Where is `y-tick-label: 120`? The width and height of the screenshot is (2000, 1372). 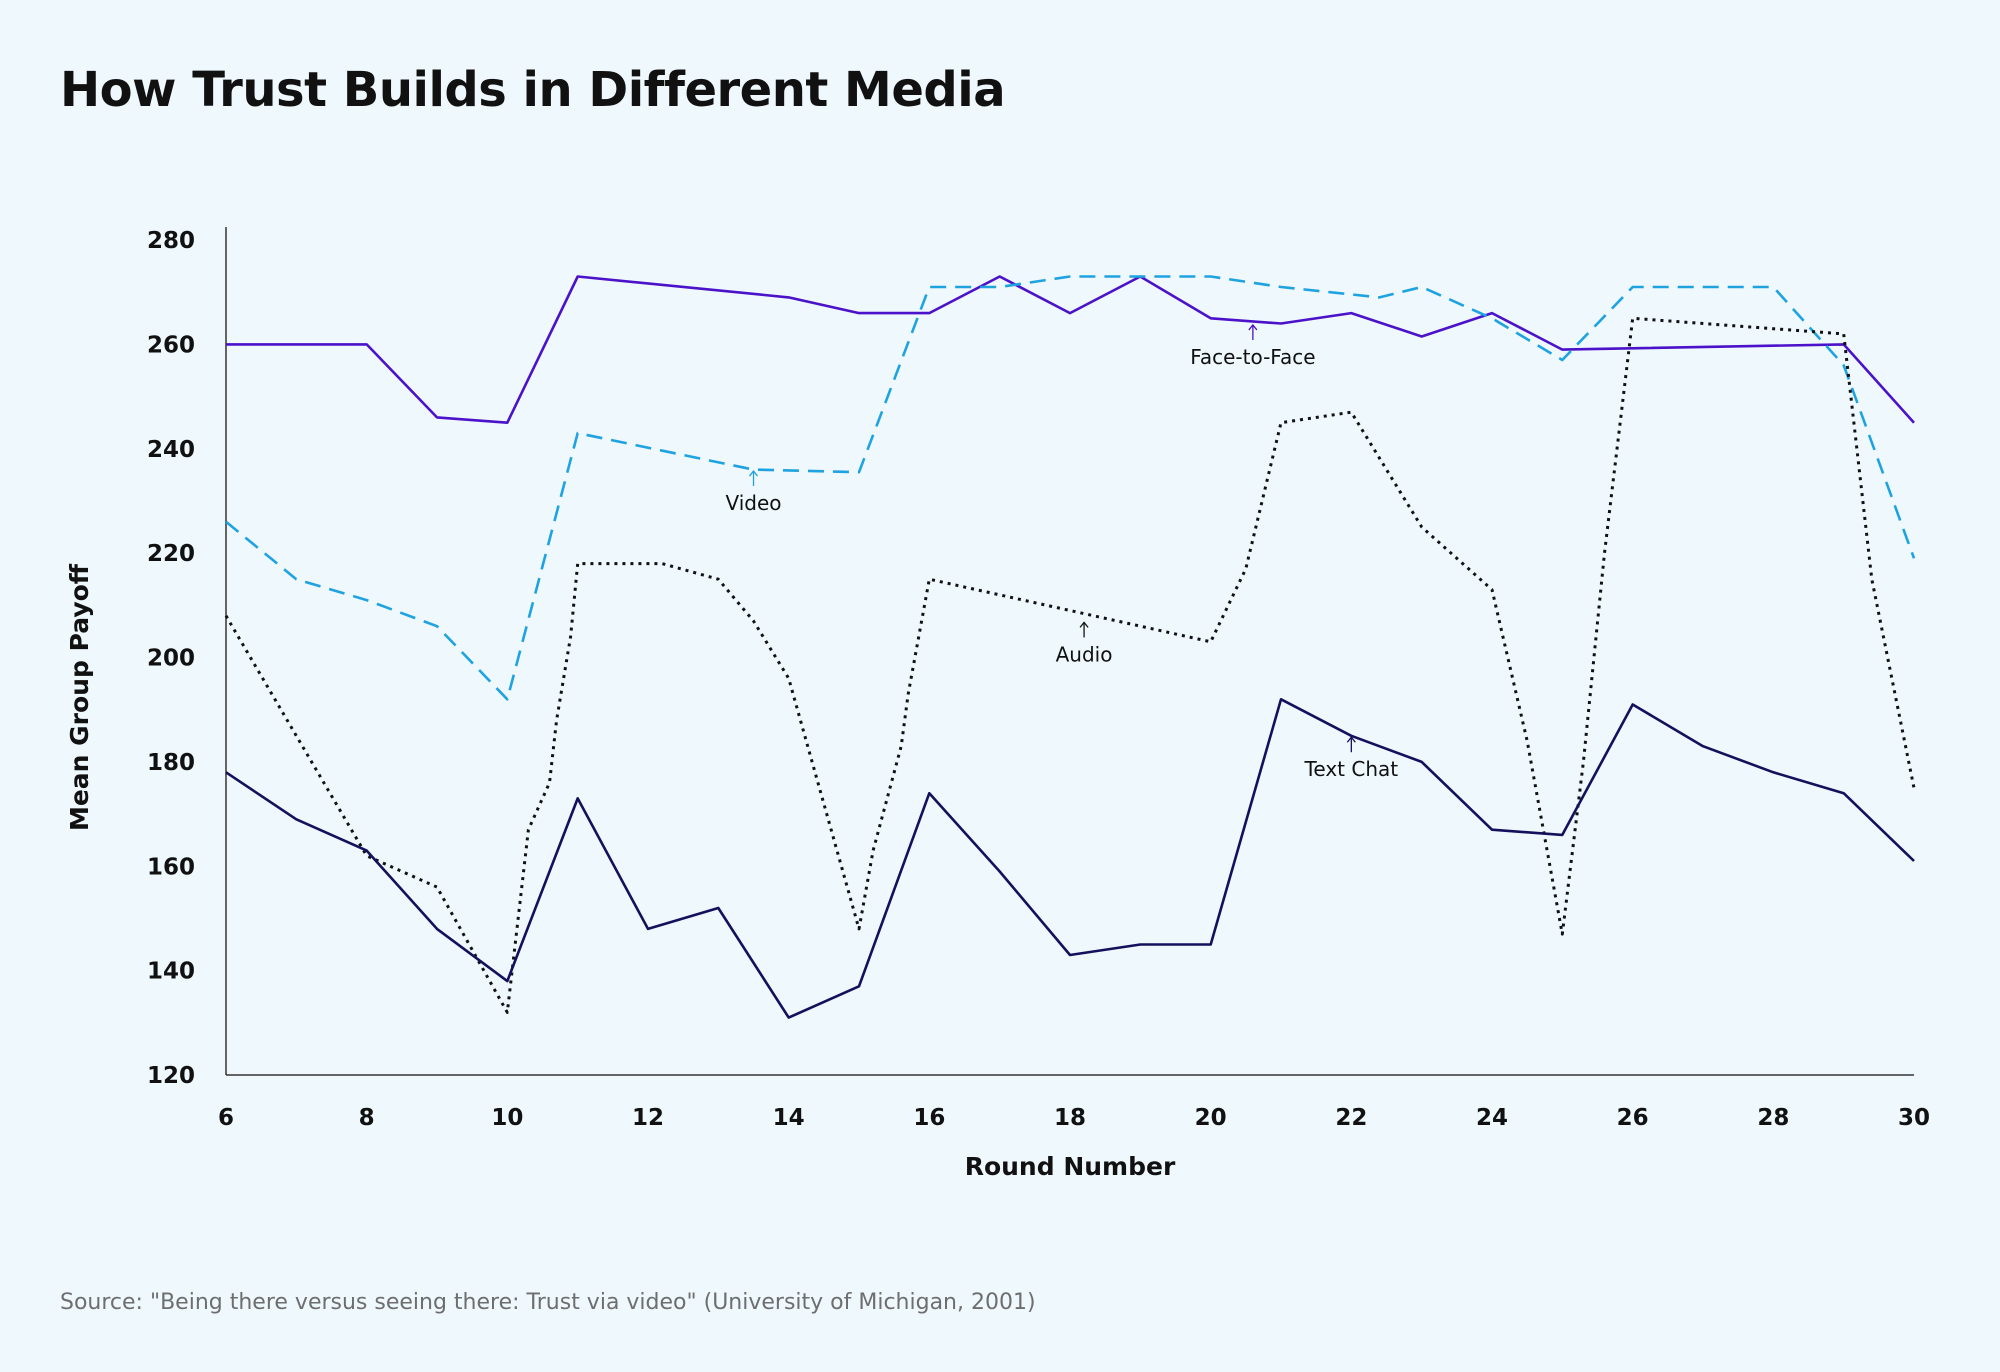 y-tick-label: 120 is located at coordinates (171, 1076).